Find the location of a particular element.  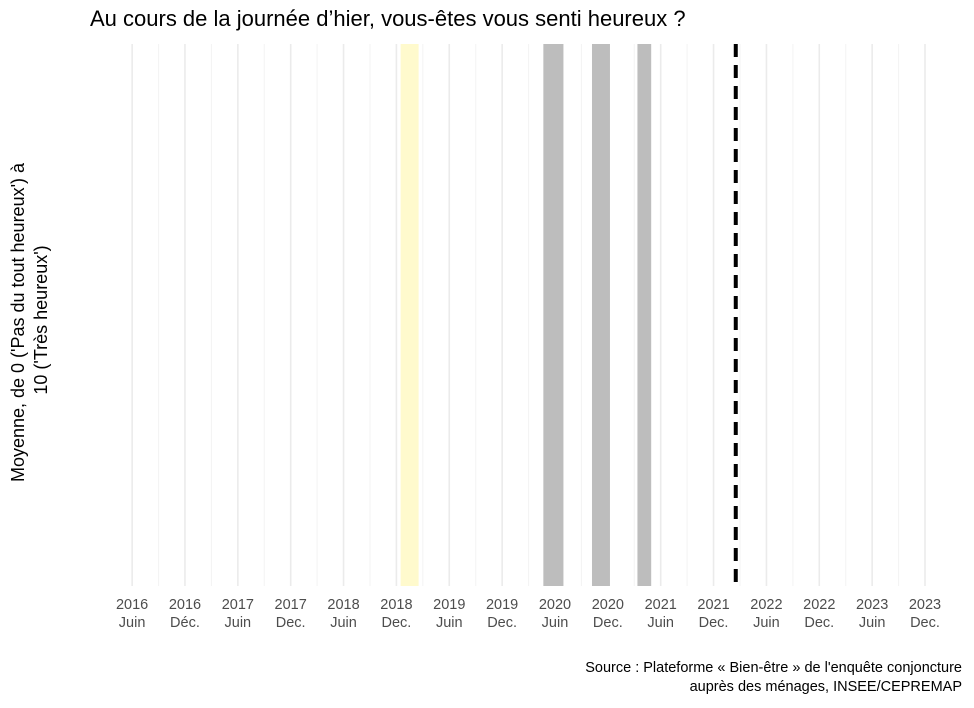

y-axis-label-line-1: Moyenne, de 0 ('Pas du tout heureux') à is located at coordinates (18, 322).